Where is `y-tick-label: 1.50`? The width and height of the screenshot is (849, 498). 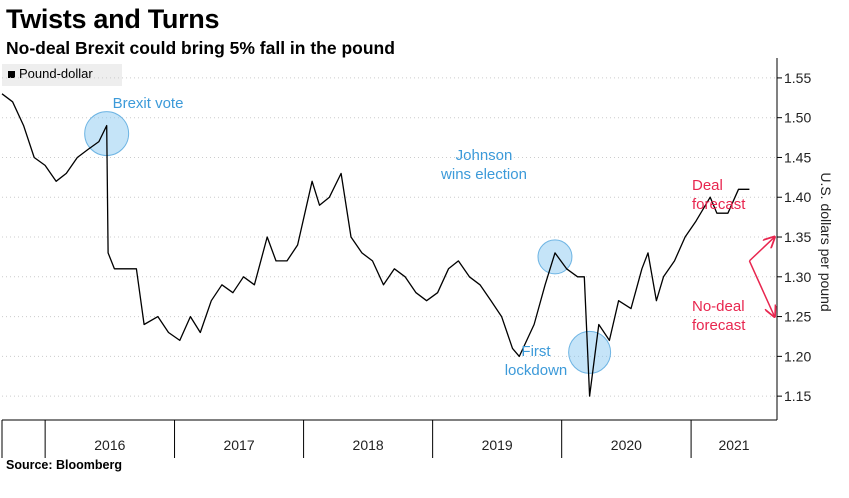 y-tick-label: 1.50 is located at coordinates (797, 118).